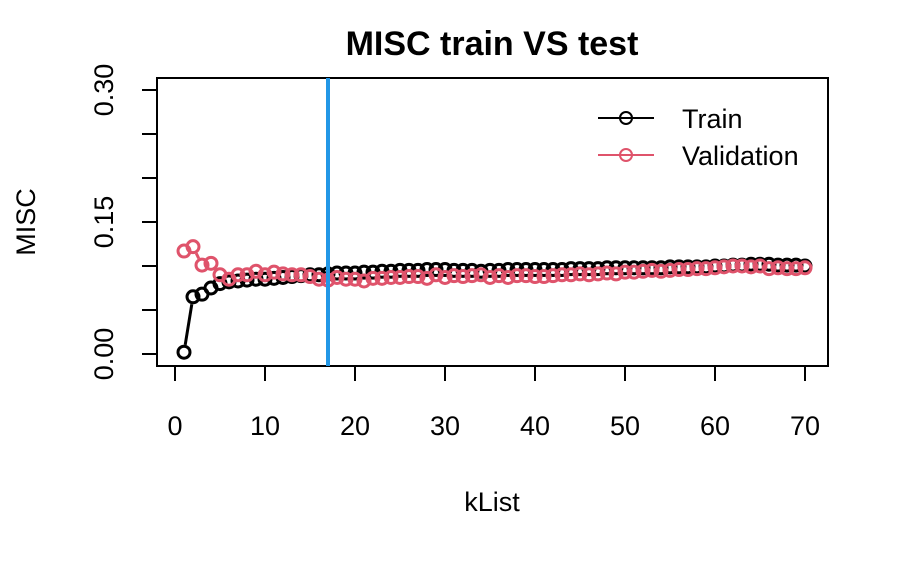  I want to click on series-segment-train, so click(188, 324).